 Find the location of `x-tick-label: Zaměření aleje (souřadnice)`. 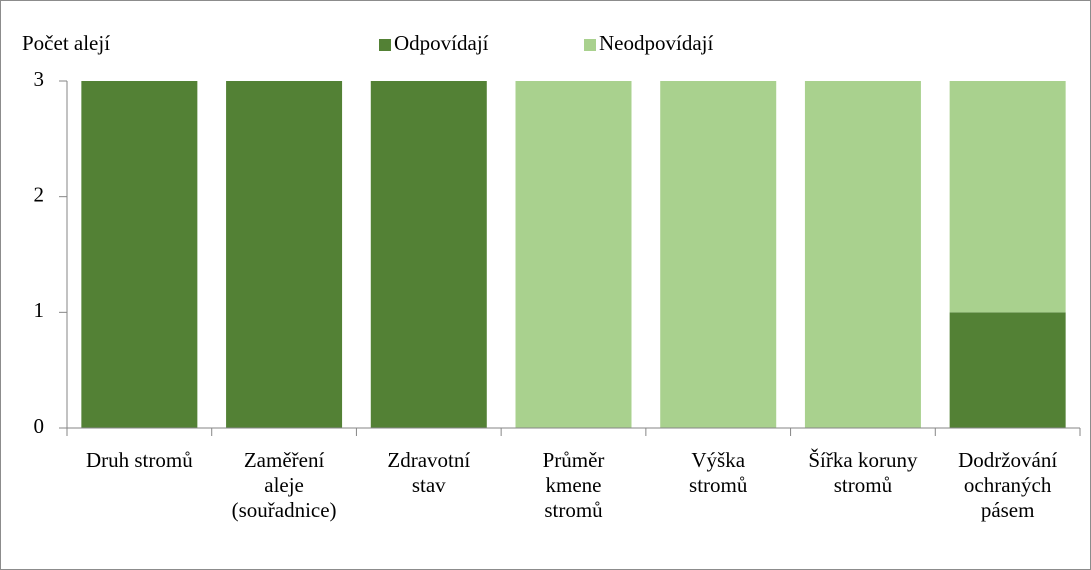

x-tick-label: Zaměření aleje (souřadnice) is located at coordinates (284, 485).